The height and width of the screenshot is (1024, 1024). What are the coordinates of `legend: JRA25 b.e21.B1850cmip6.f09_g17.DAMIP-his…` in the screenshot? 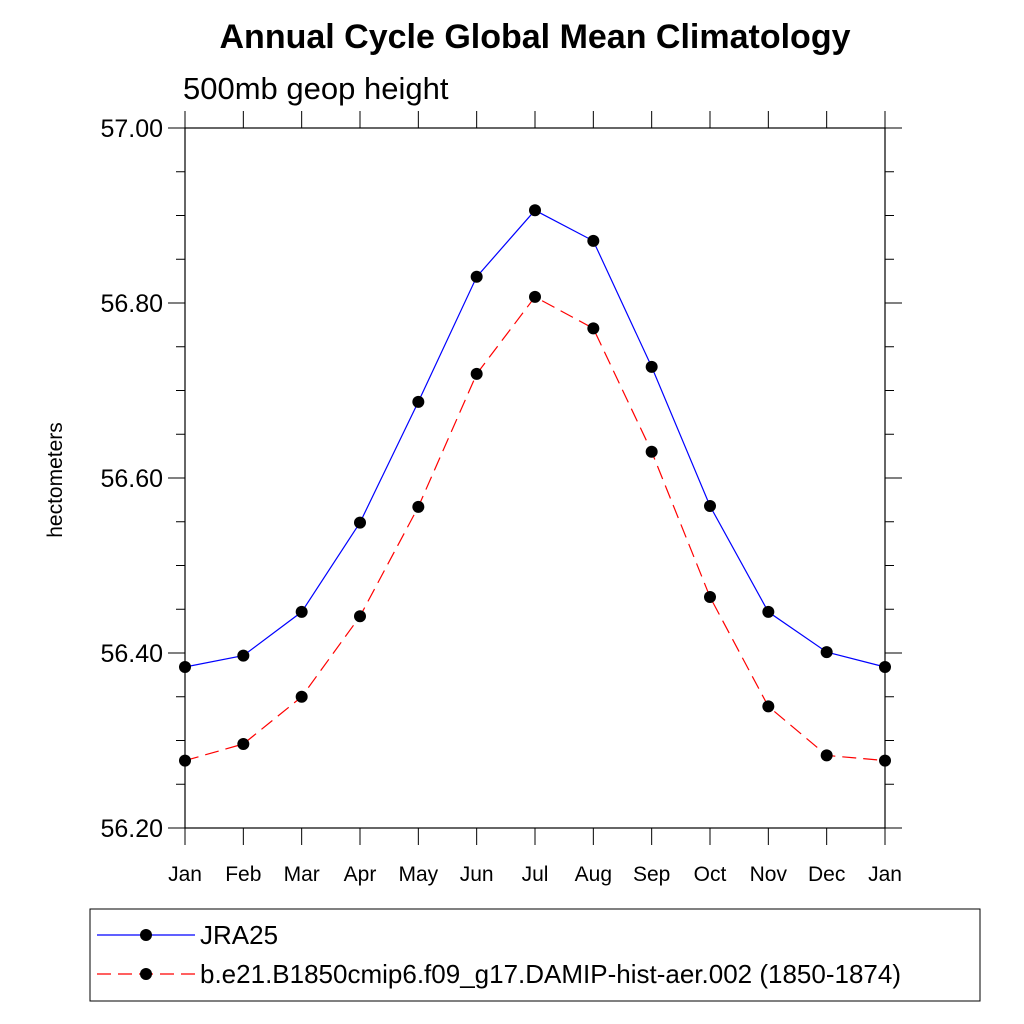 It's located at (499, 954).